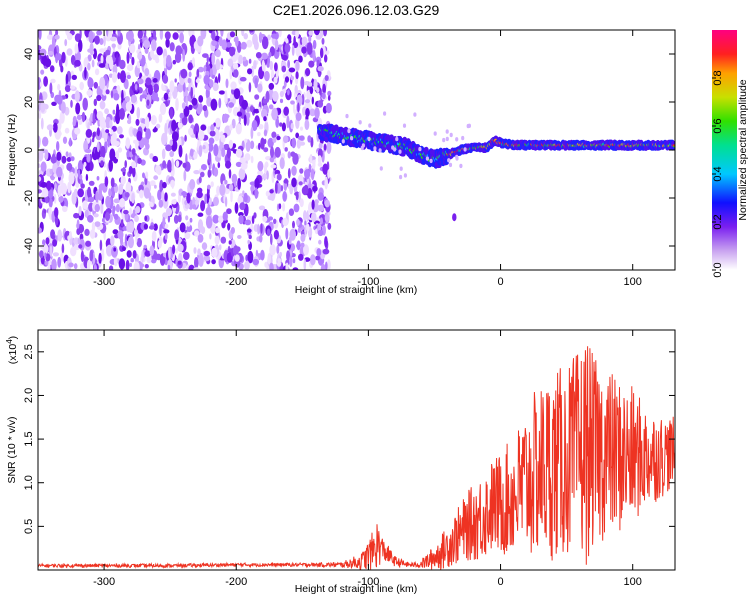 This screenshot has width=750, height=605. I want to click on colorbar-tick-label: 0.8, so click(718, 77).